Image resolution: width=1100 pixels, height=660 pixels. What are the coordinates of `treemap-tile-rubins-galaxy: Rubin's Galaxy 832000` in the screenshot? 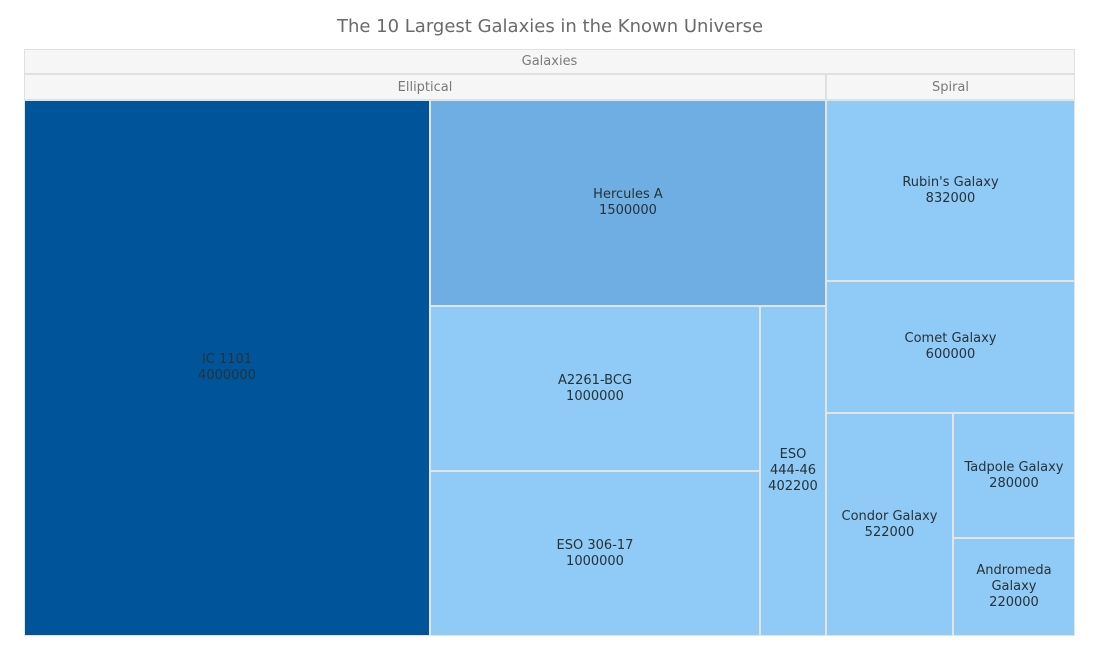 It's located at (950, 190).